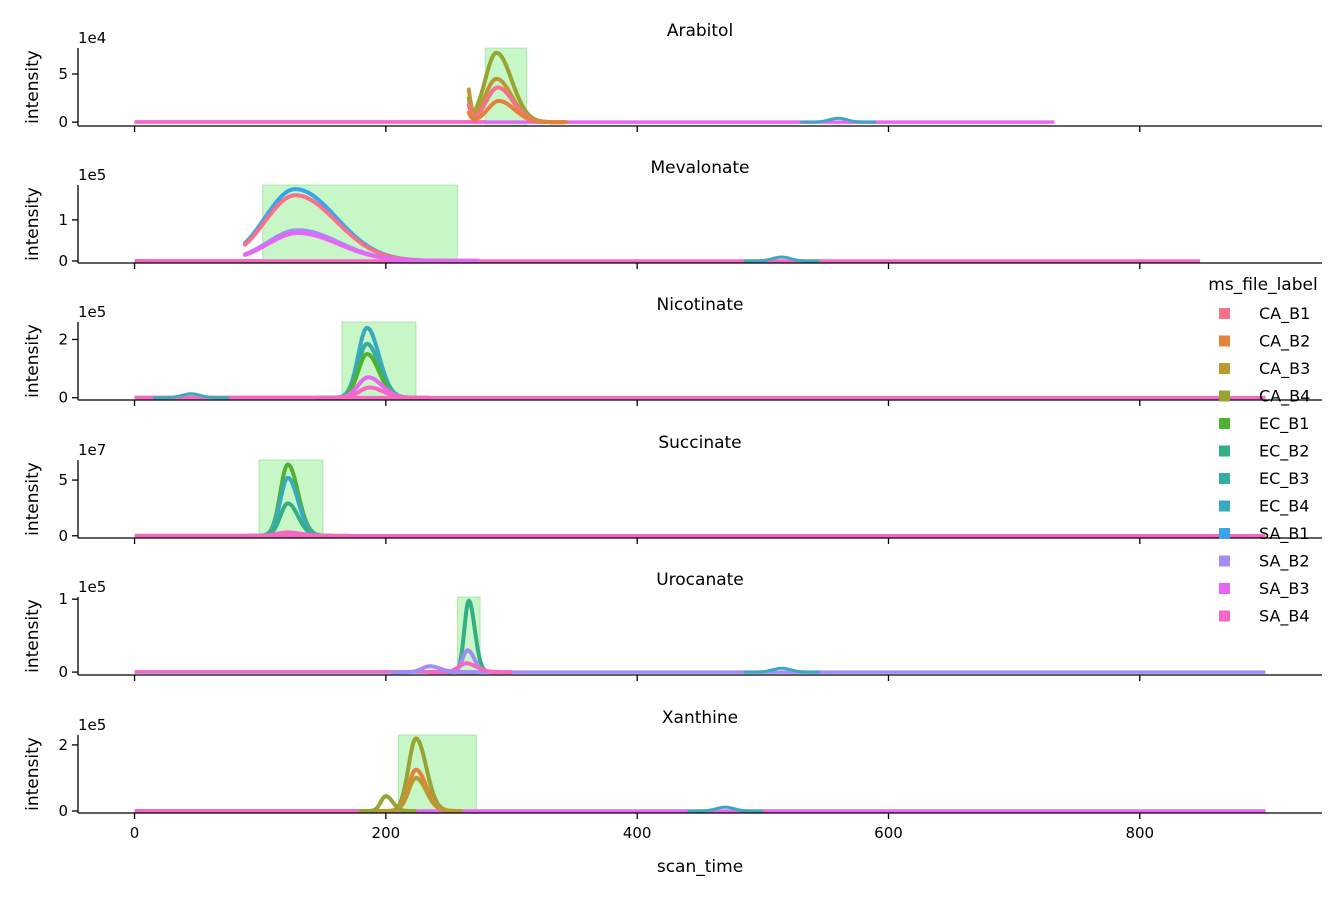  I want to click on panel-arabitol: 0 5 1e4 Arabitol intensity, so click(672, 76).